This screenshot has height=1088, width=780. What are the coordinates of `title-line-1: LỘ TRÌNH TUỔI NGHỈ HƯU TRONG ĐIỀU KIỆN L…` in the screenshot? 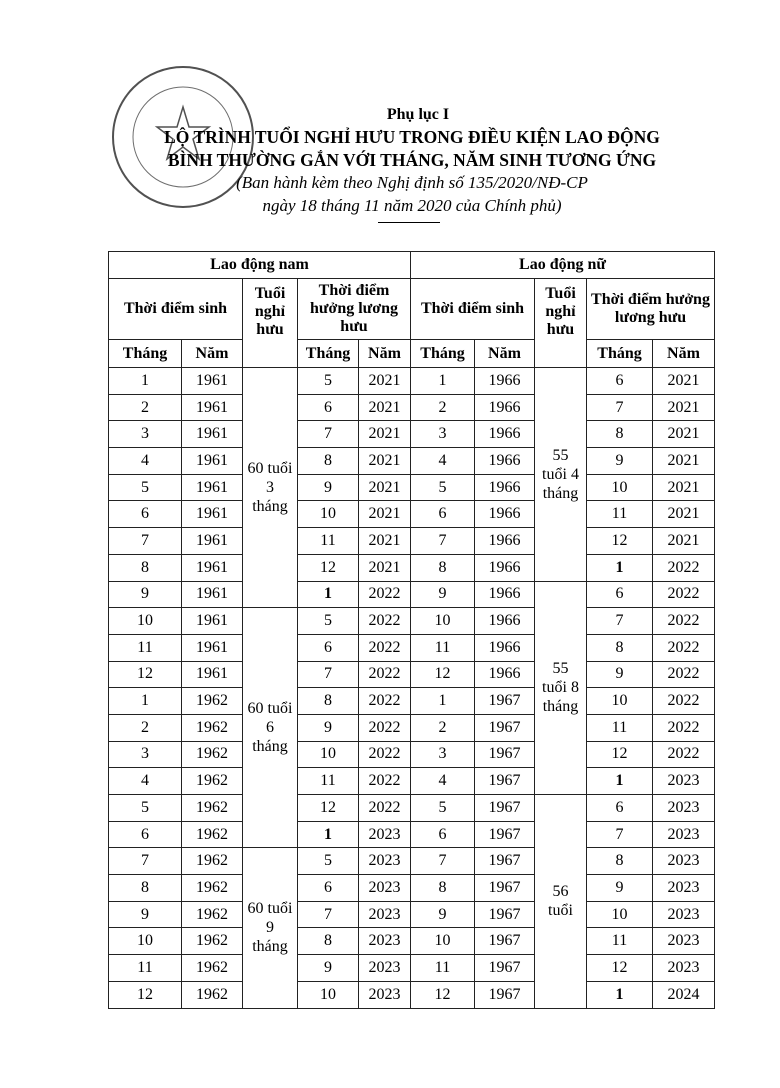 It's located at (412, 137).